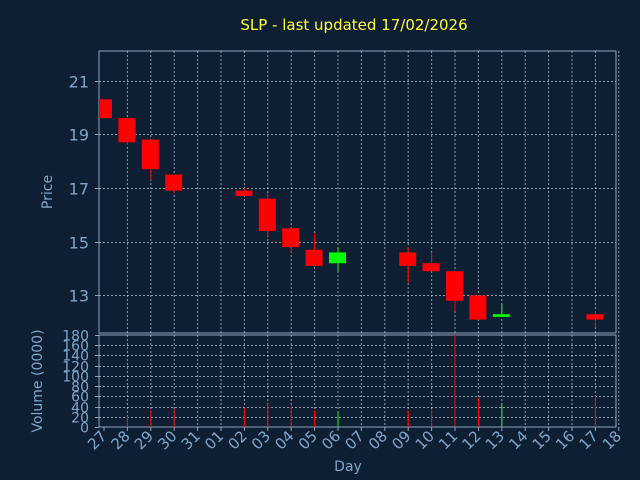 Image resolution: width=640 pixels, height=480 pixels. I want to click on volume-tick-label: 120, so click(75, 368).